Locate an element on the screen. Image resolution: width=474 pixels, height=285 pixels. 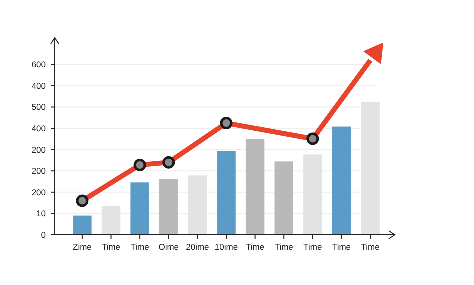
text: 0 is located at coordinates (43, 235).